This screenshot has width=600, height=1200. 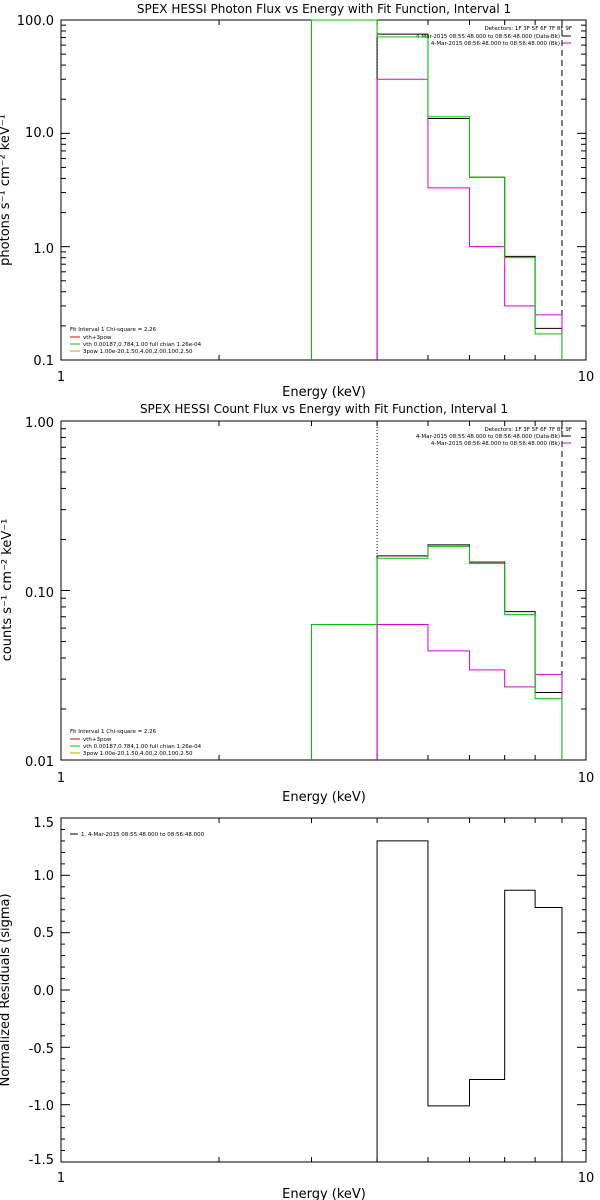 What do you see at coordinates (6, 190) in the screenshot?
I see `y-axis-label: photons s⁻¹ cm⁻² keV⁻¹` at bounding box center [6, 190].